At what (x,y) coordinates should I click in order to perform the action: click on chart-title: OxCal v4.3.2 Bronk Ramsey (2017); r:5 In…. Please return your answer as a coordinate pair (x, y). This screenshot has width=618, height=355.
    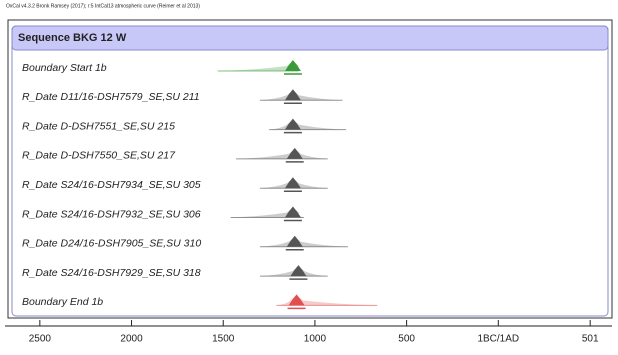
    Looking at the image, I should click on (103, 6).